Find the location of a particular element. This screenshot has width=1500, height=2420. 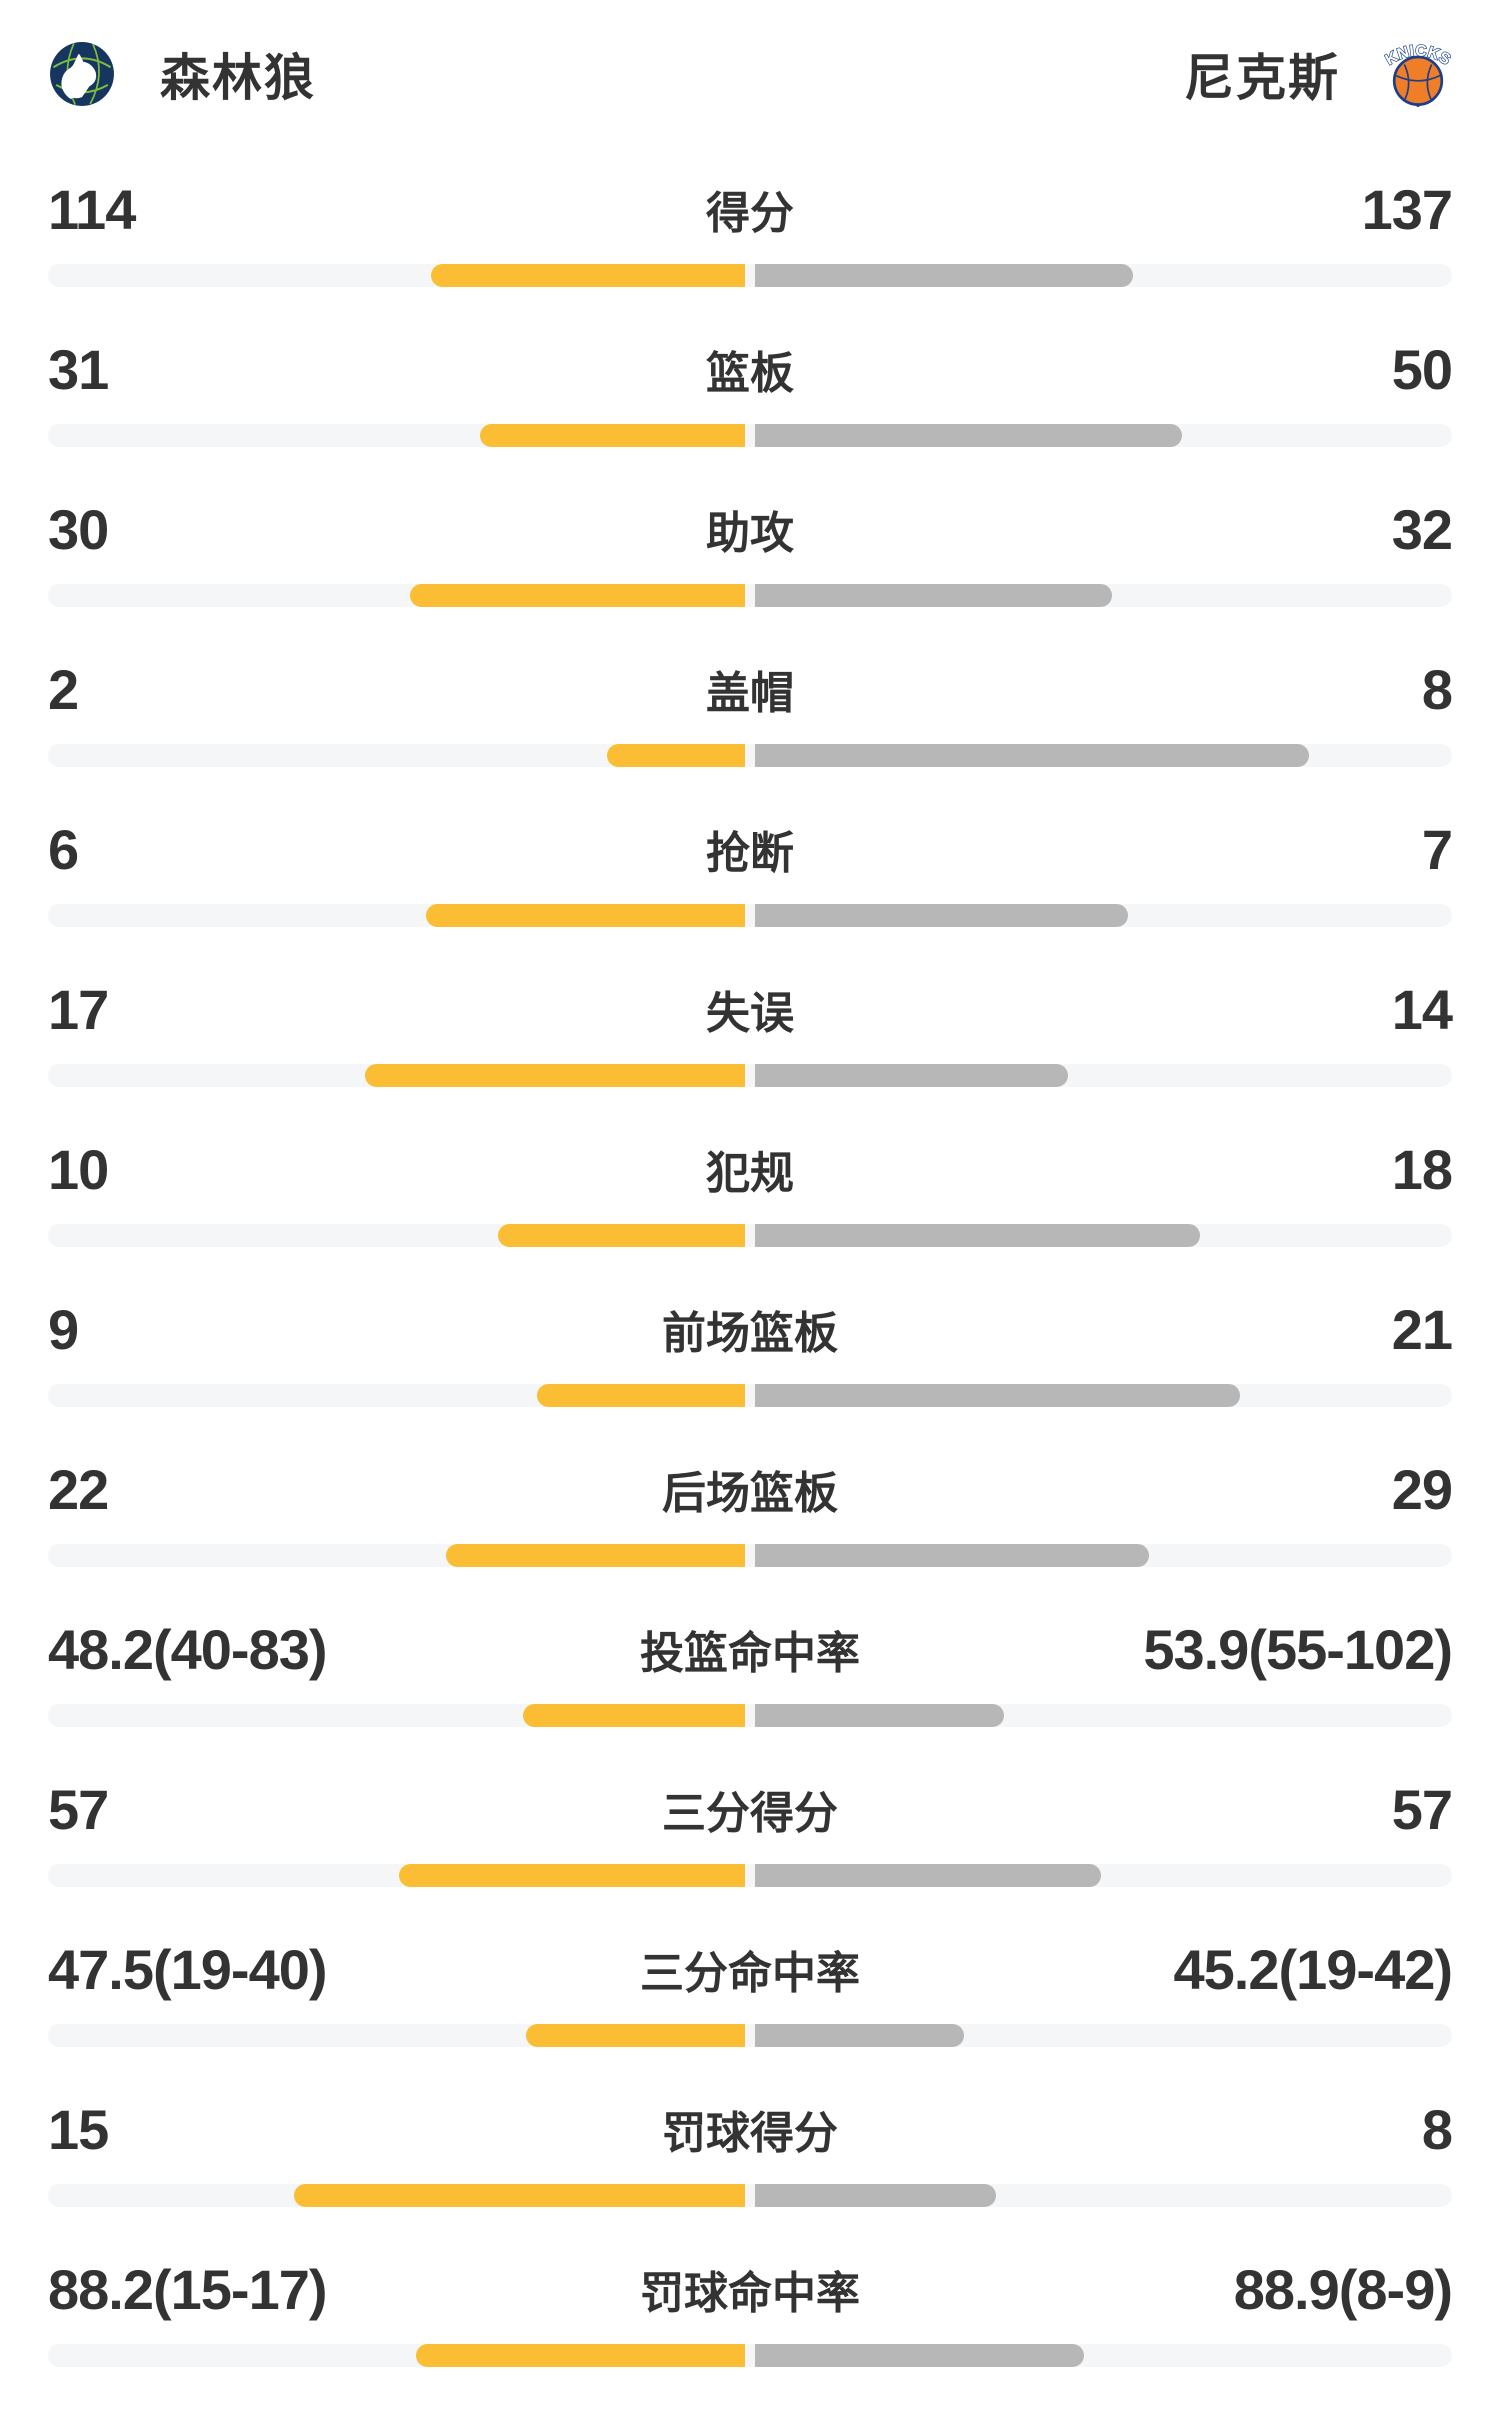

stat-label: 三分命中率 is located at coordinates (750, 1973).